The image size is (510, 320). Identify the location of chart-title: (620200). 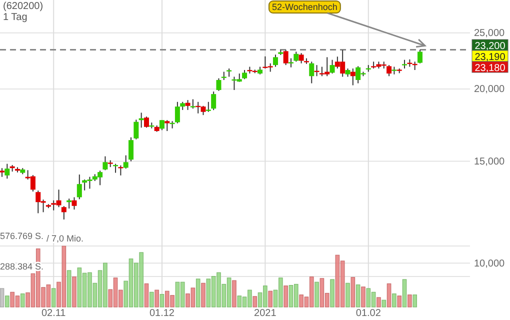
(23, 6).